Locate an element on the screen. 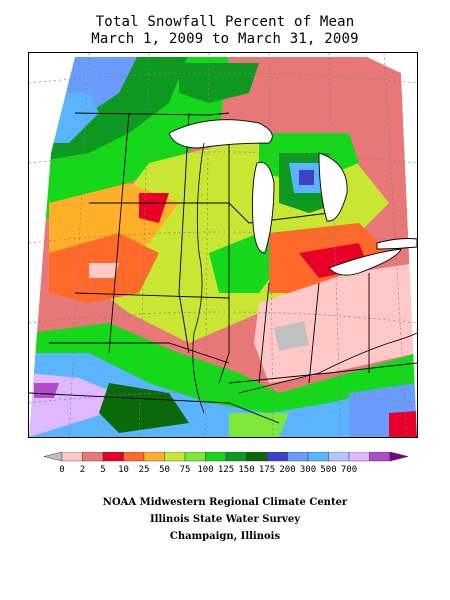 The width and height of the screenshot is (450, 600). map-title: Total Snowfall Percent of Mean is located at coordinates (225, 22).